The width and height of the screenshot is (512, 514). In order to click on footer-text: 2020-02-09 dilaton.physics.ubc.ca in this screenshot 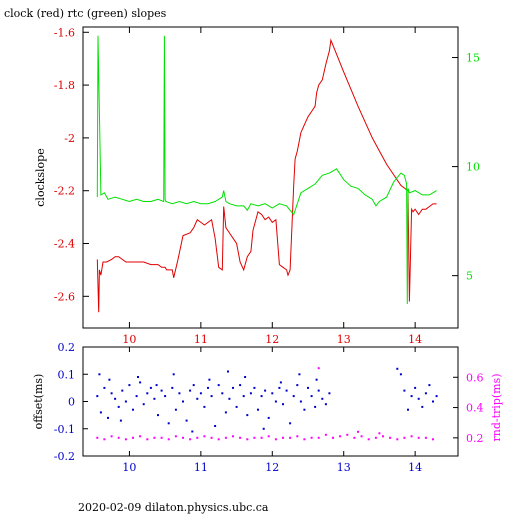, I will do `click(173, 507)`.